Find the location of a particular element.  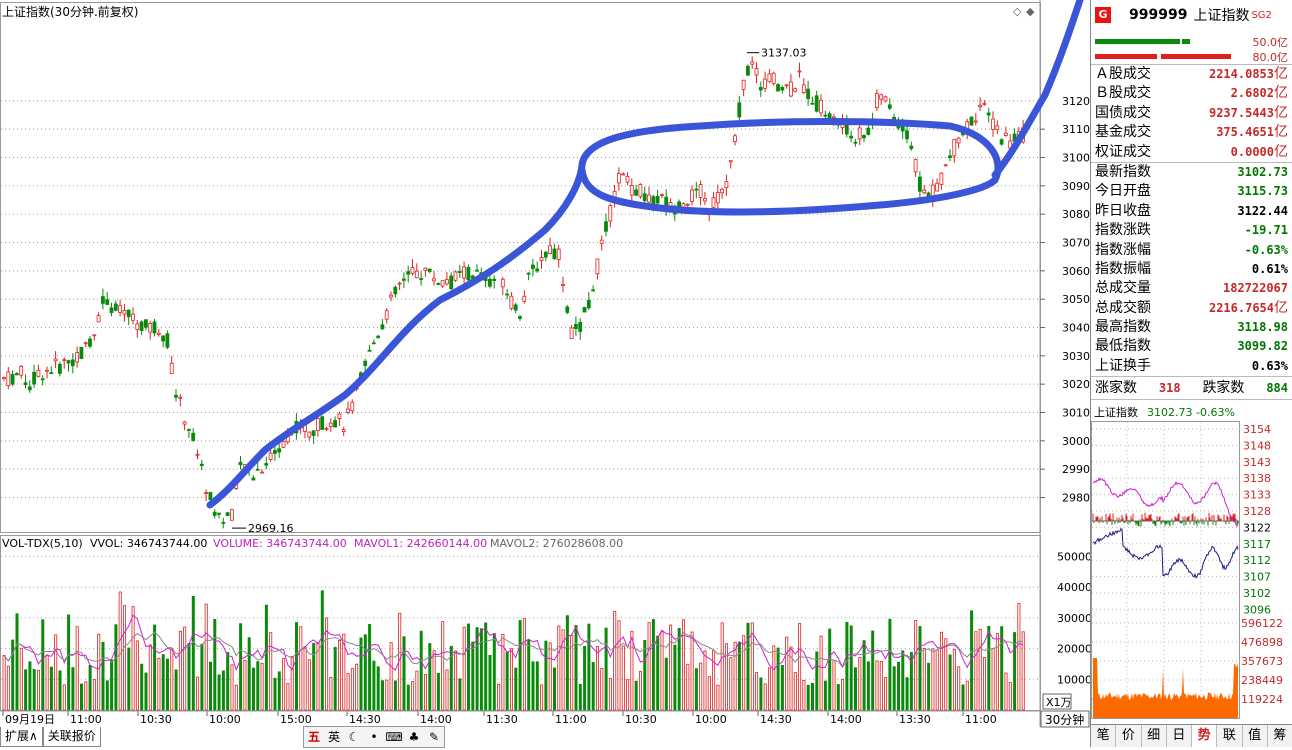

stat-label: 昨日收盘 is located at coordinates (1123, 210).